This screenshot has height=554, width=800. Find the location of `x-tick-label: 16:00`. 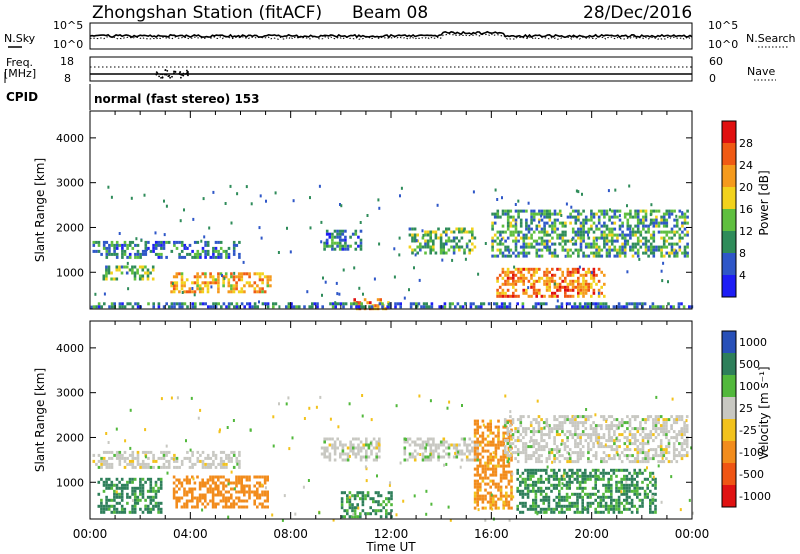

x-tick-label: 16:00 is located at coordinates (491, 534).